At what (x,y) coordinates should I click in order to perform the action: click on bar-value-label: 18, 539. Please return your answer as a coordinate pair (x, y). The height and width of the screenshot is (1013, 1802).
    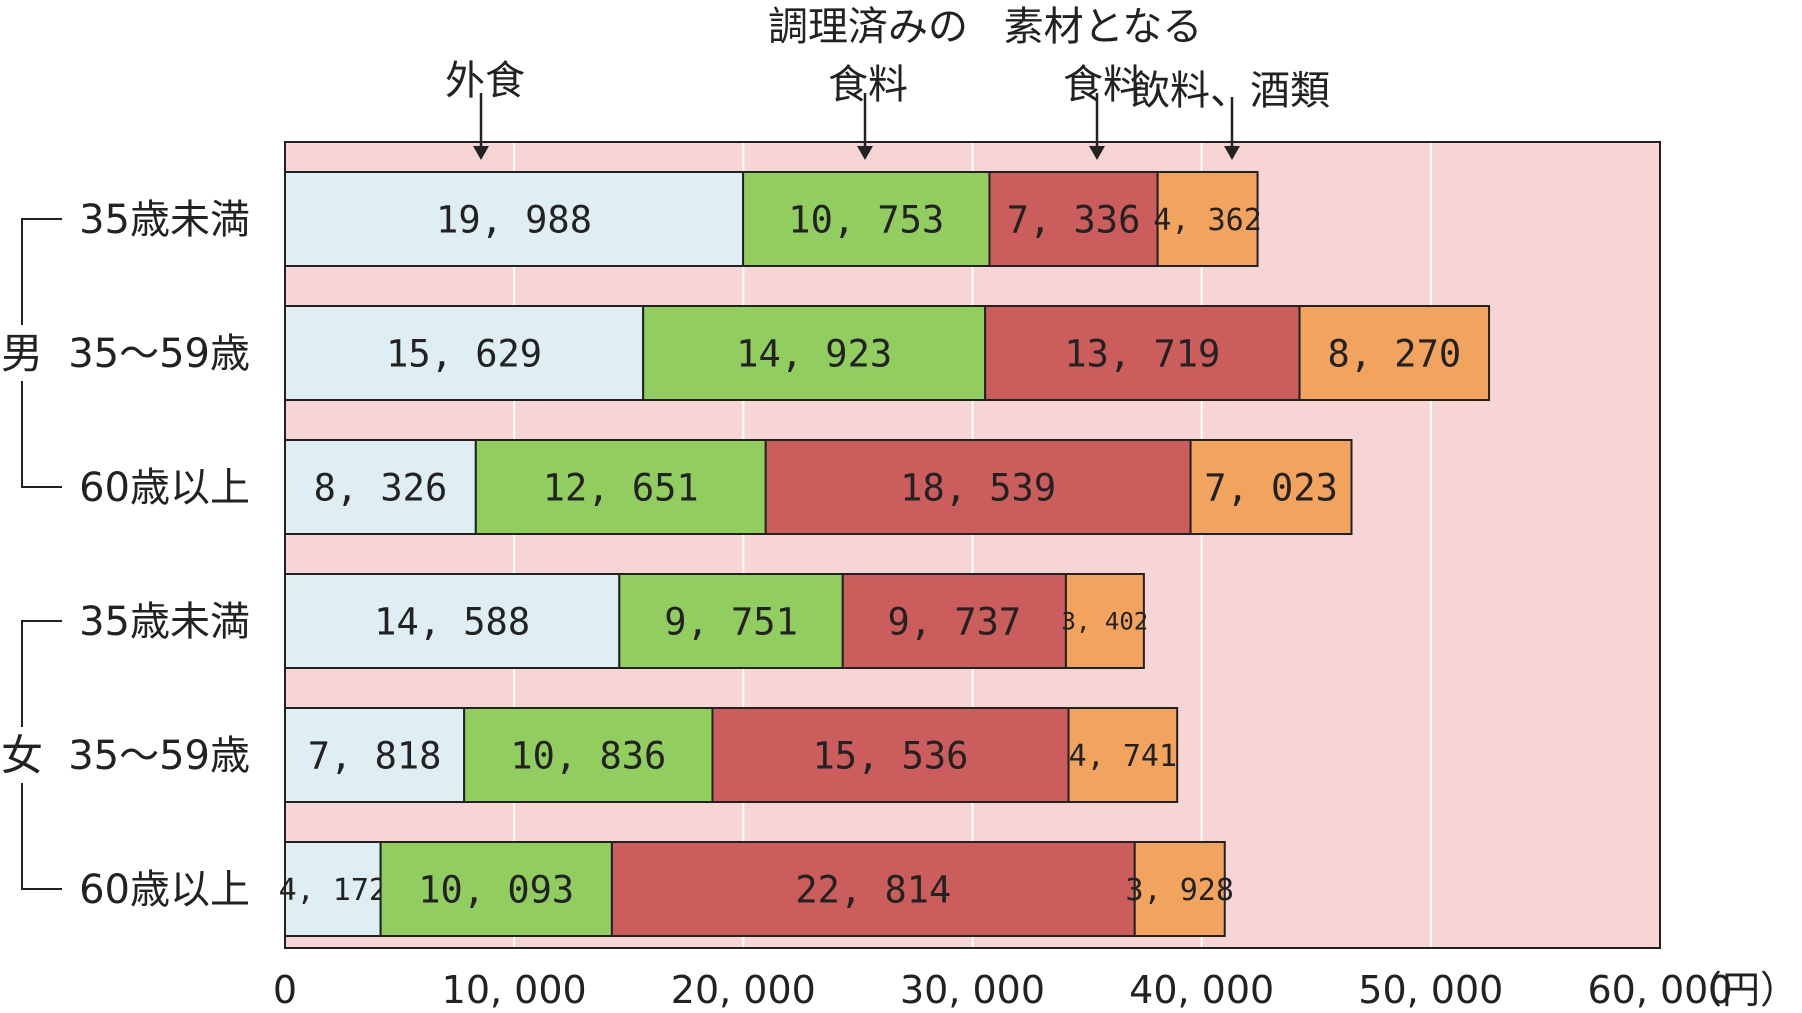
    Looking at the image, I should click on (978, 487).